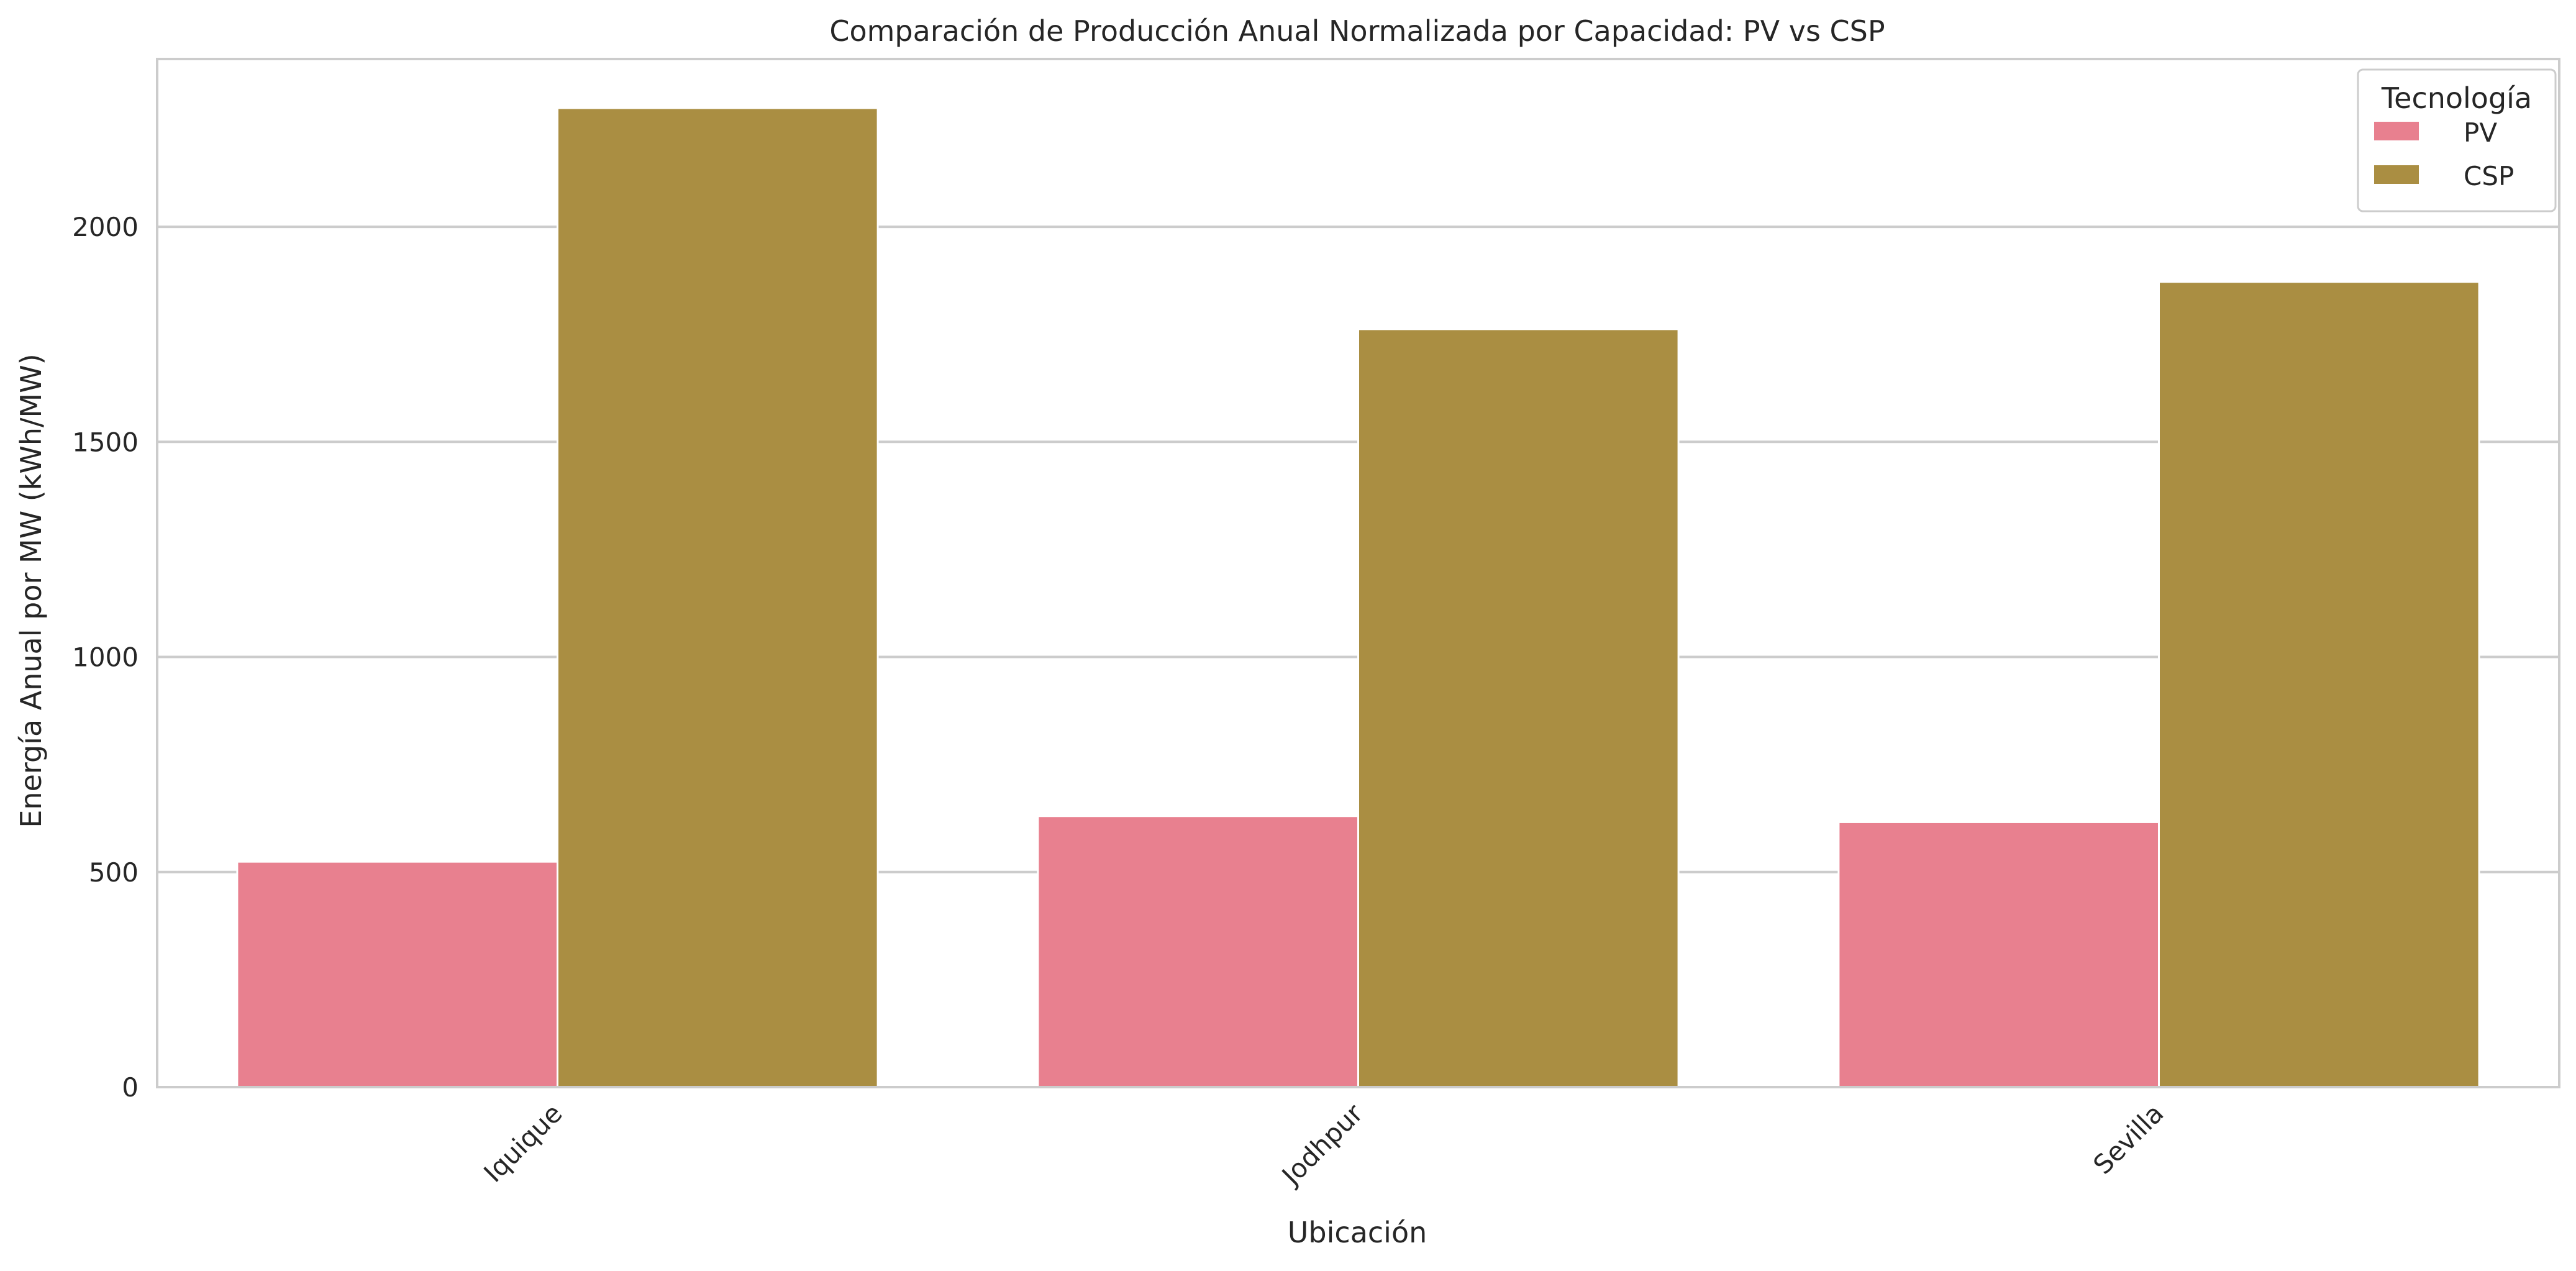  Describe the element at coordinates (1357, 1233) in the screenshot. I see `x-axis-label: Ubicación` at that location.